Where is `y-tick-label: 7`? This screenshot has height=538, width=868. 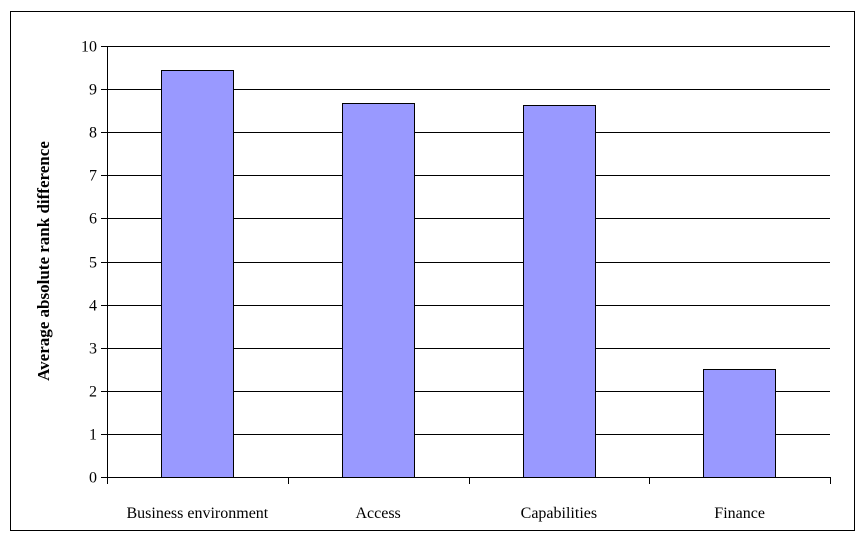 y-tick-label: 7 is located at coordinates (93, 176).